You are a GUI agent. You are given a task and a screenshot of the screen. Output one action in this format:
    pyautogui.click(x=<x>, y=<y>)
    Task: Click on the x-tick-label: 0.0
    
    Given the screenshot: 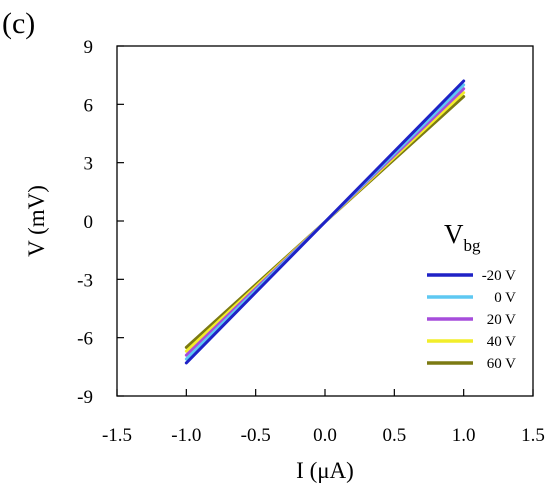 What is the action you would take?
    pyautogui.click(x=325, y=435)
    